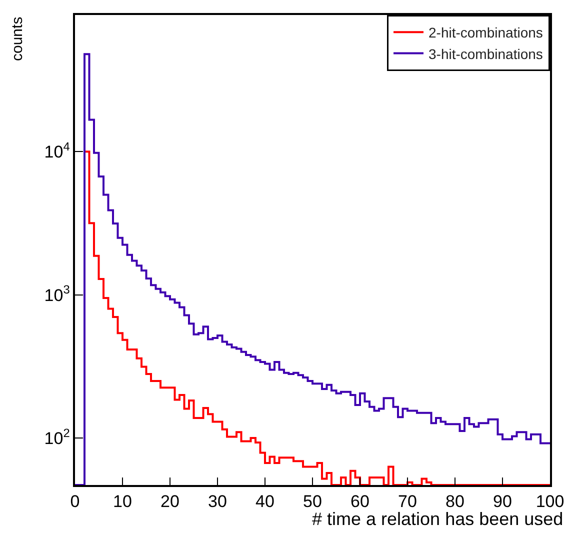  What do you see at coordinates (550, 502) in the screenshot?
I see `x-tick-label: 100` at bounding box center [550, 502].